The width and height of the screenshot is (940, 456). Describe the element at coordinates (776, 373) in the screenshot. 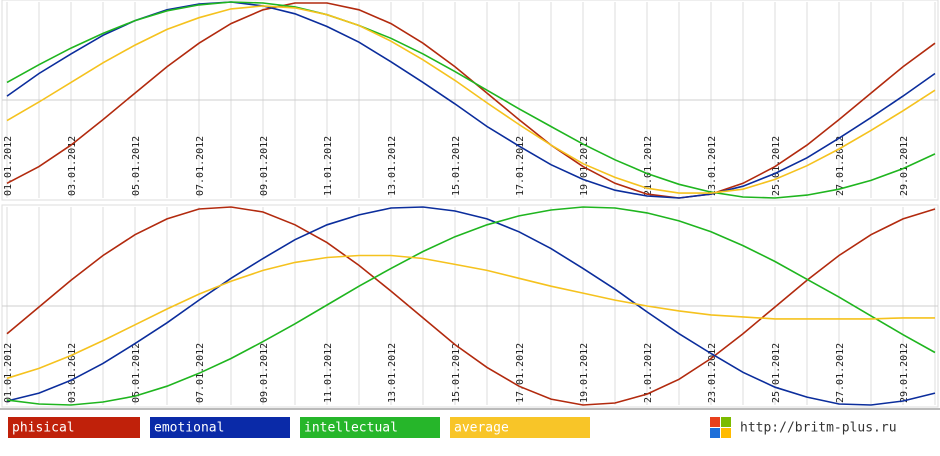

I see `x-tick-label: 25.01.2012` at that location.